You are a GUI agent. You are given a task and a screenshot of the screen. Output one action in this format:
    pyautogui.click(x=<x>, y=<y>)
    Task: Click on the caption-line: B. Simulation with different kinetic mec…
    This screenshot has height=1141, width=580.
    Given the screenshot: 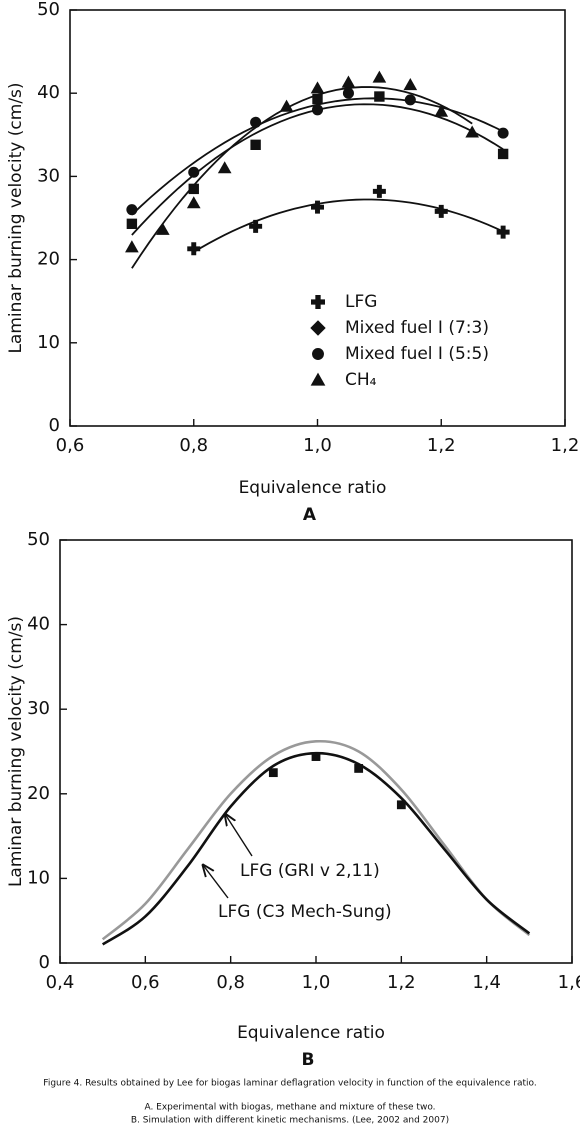 What is the action you would take?
    pyautogui.click(x=290, y=1121)
    